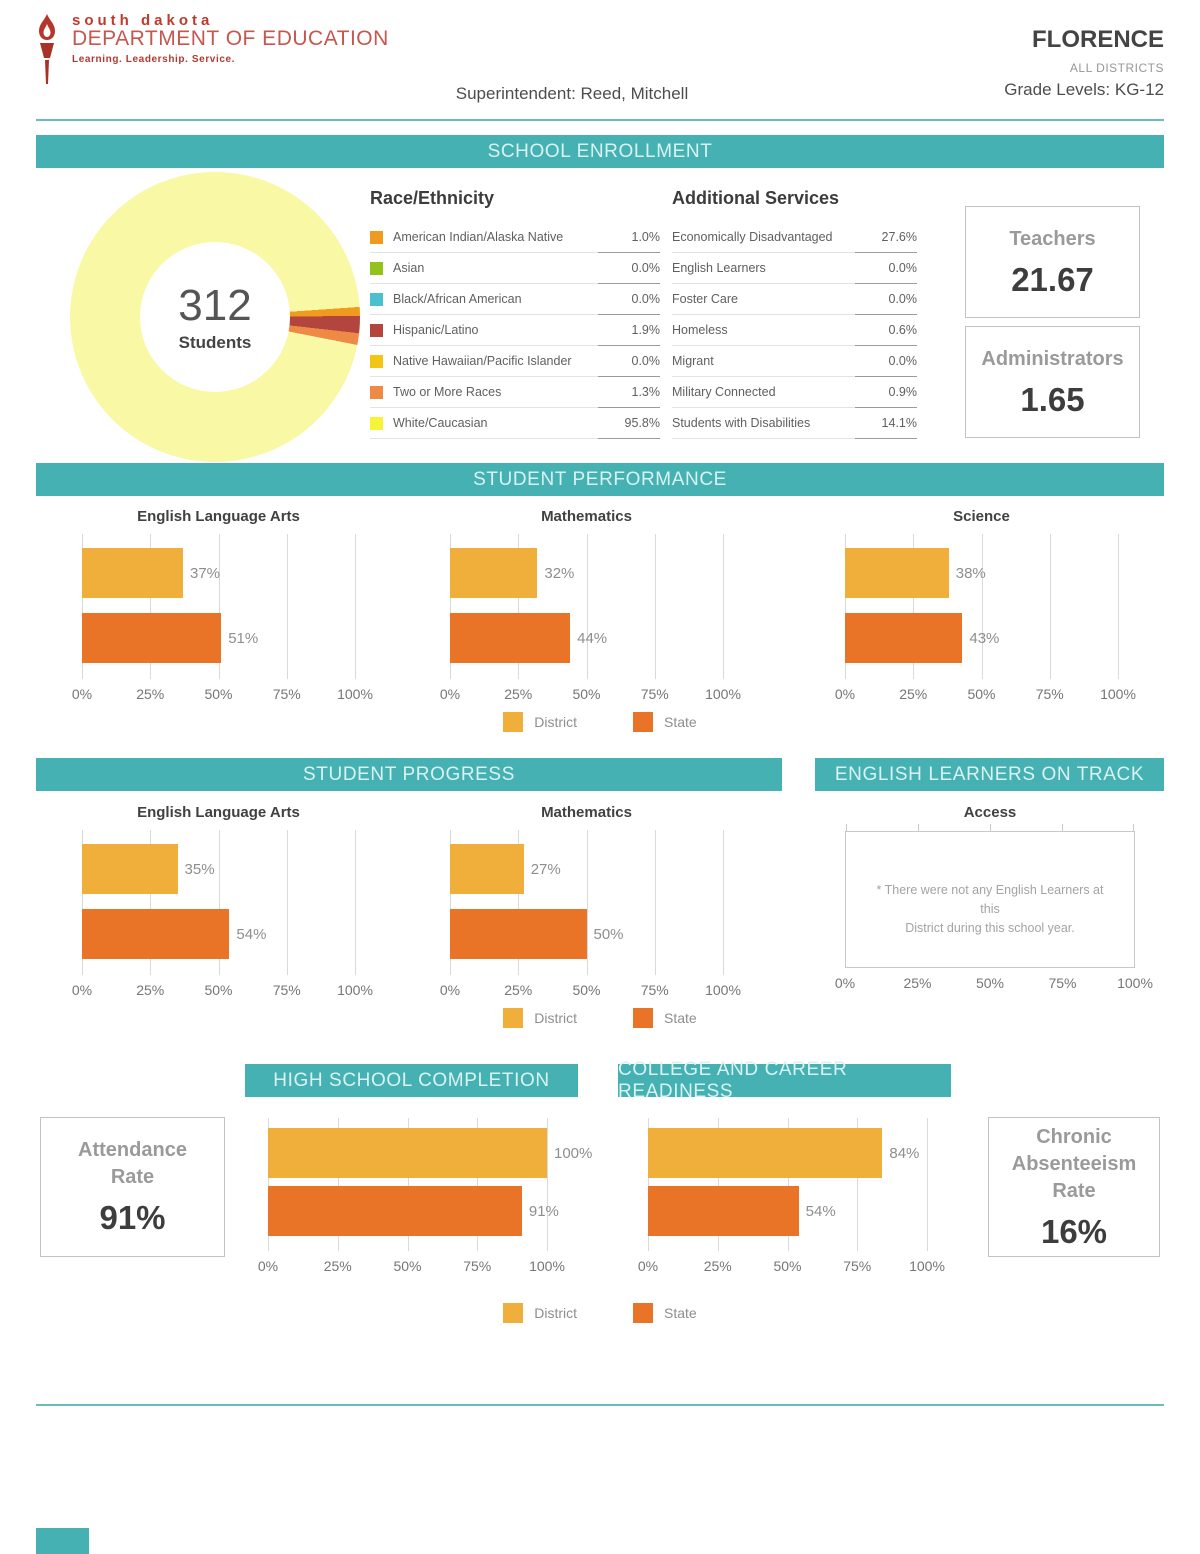 This screenshot has height=1554, width=1200. Describe the element at coordinates (600, 479) in the screenshot. I see `section-header-student-performance: STUDENT PERFORMANCE` at that location.